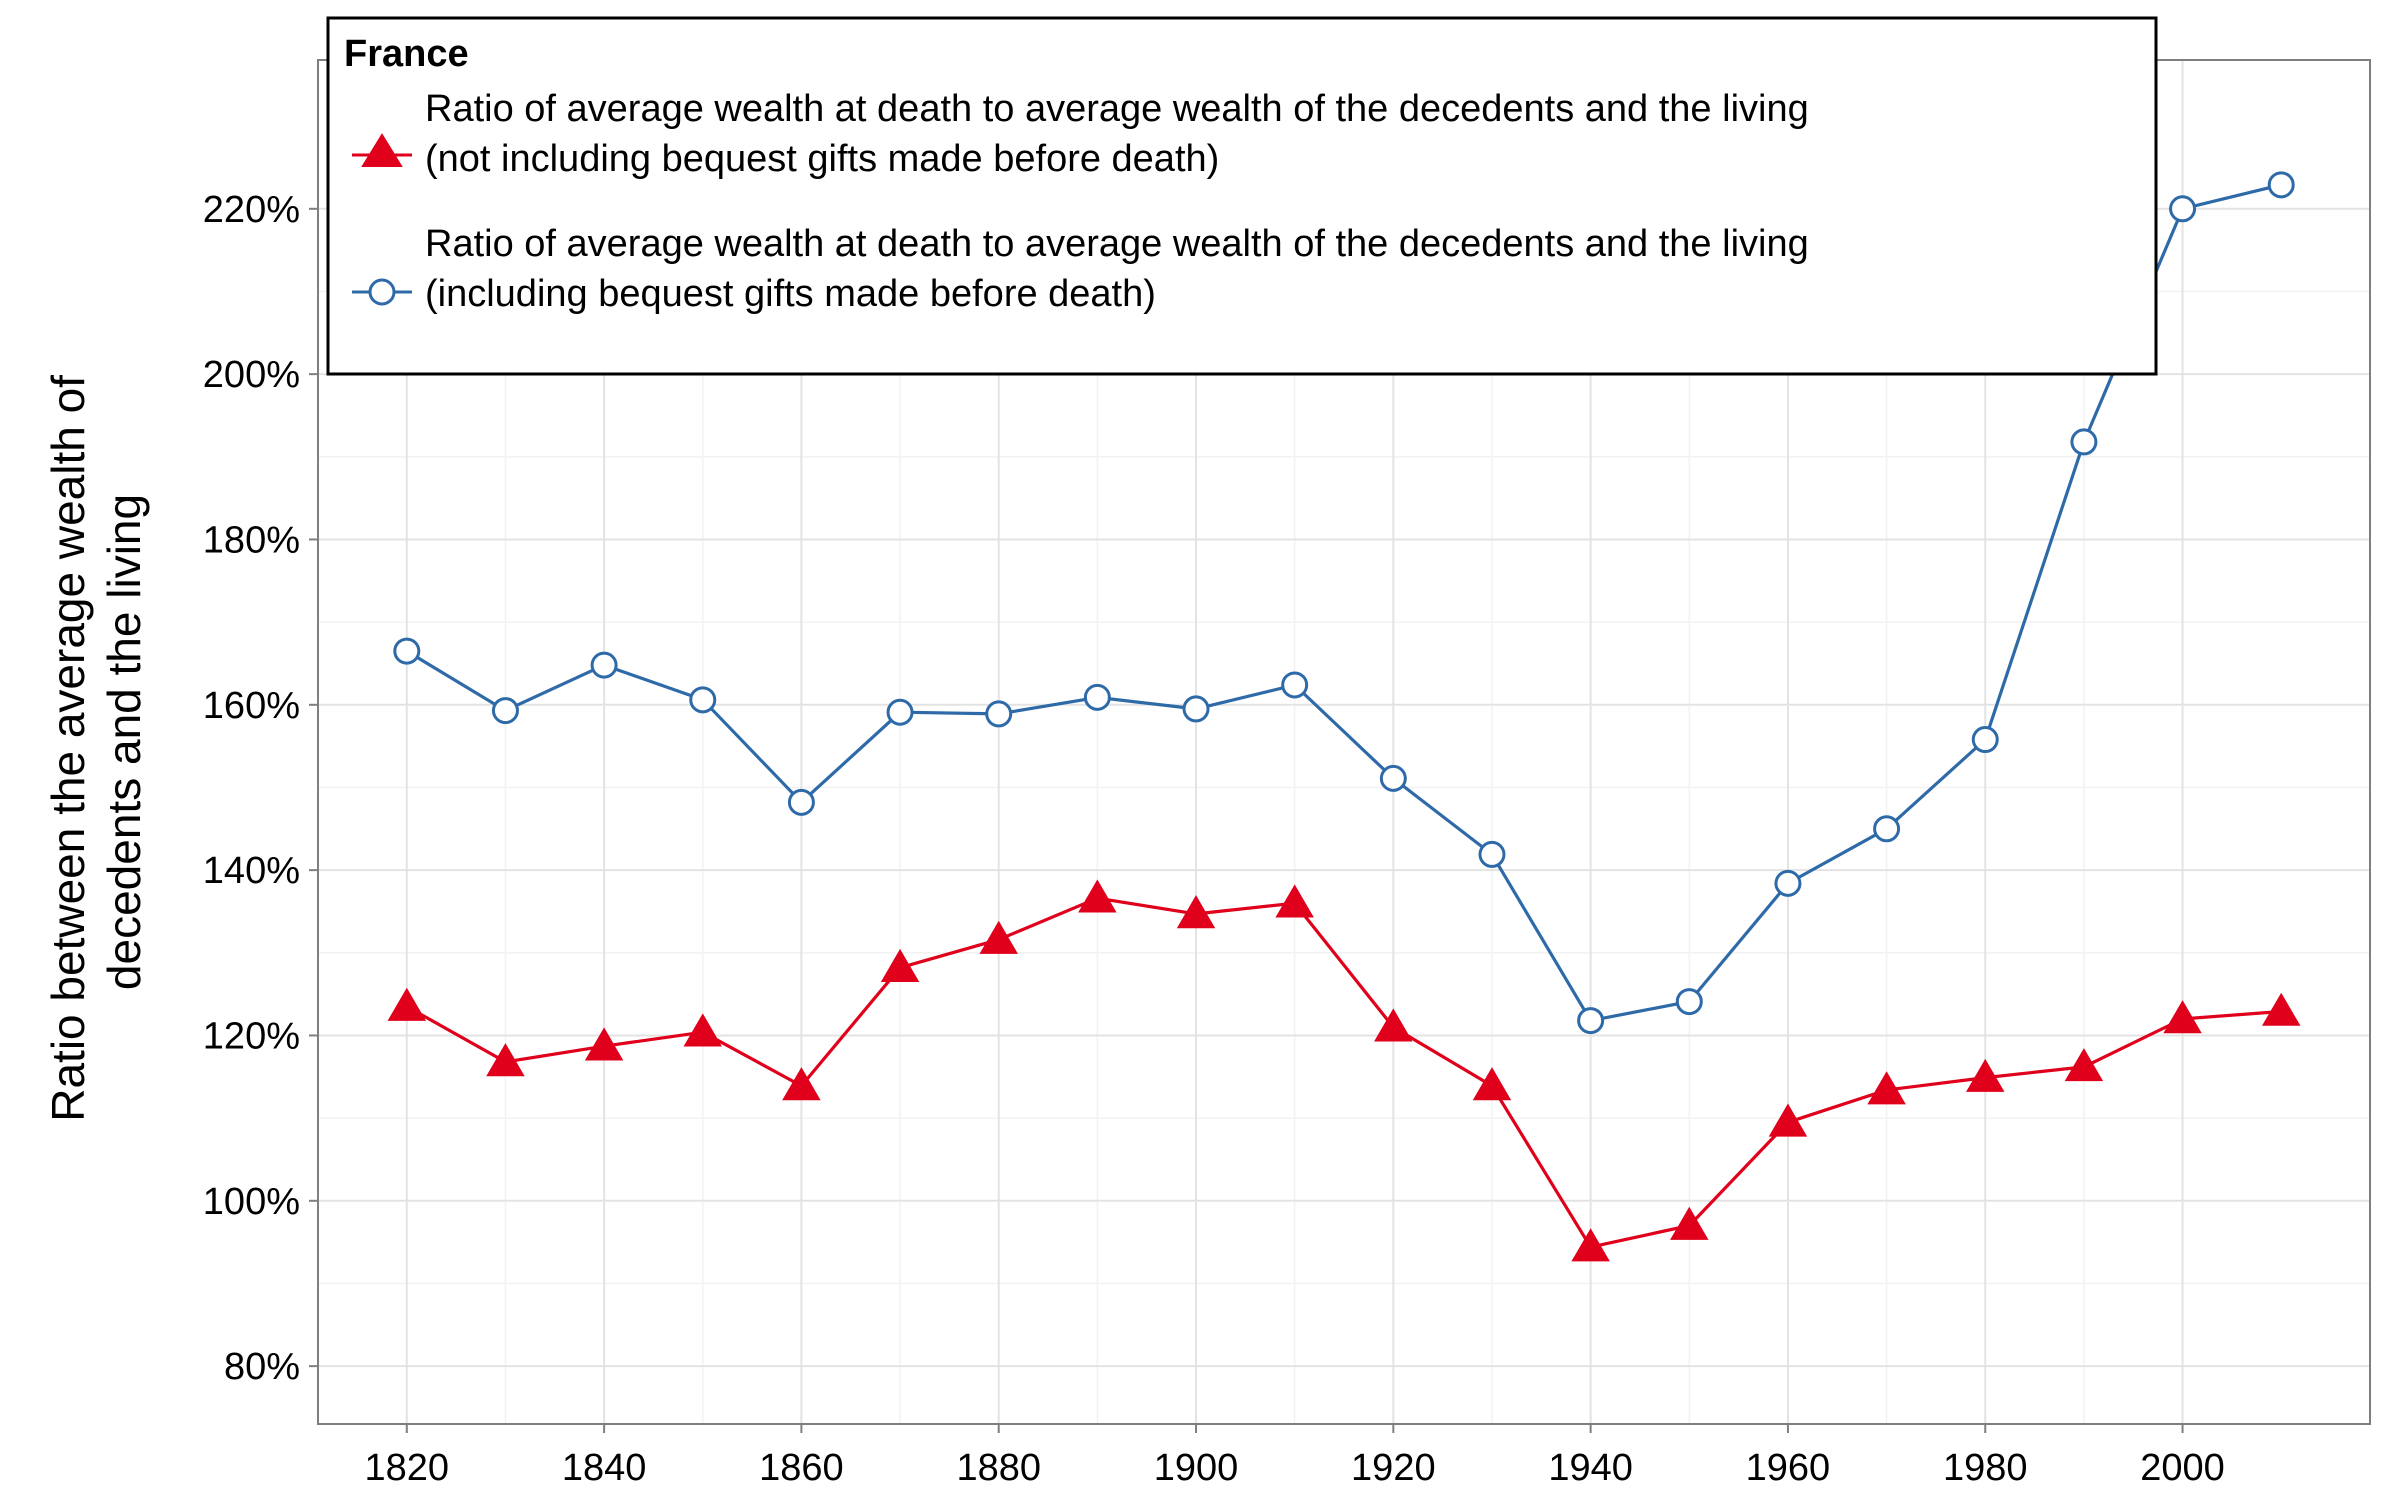 This screenshot has width=2400, height=1500. Describe the element at coordinates (251, 210) in the screenshot. I see `y-tick-label: 220%` at that location.